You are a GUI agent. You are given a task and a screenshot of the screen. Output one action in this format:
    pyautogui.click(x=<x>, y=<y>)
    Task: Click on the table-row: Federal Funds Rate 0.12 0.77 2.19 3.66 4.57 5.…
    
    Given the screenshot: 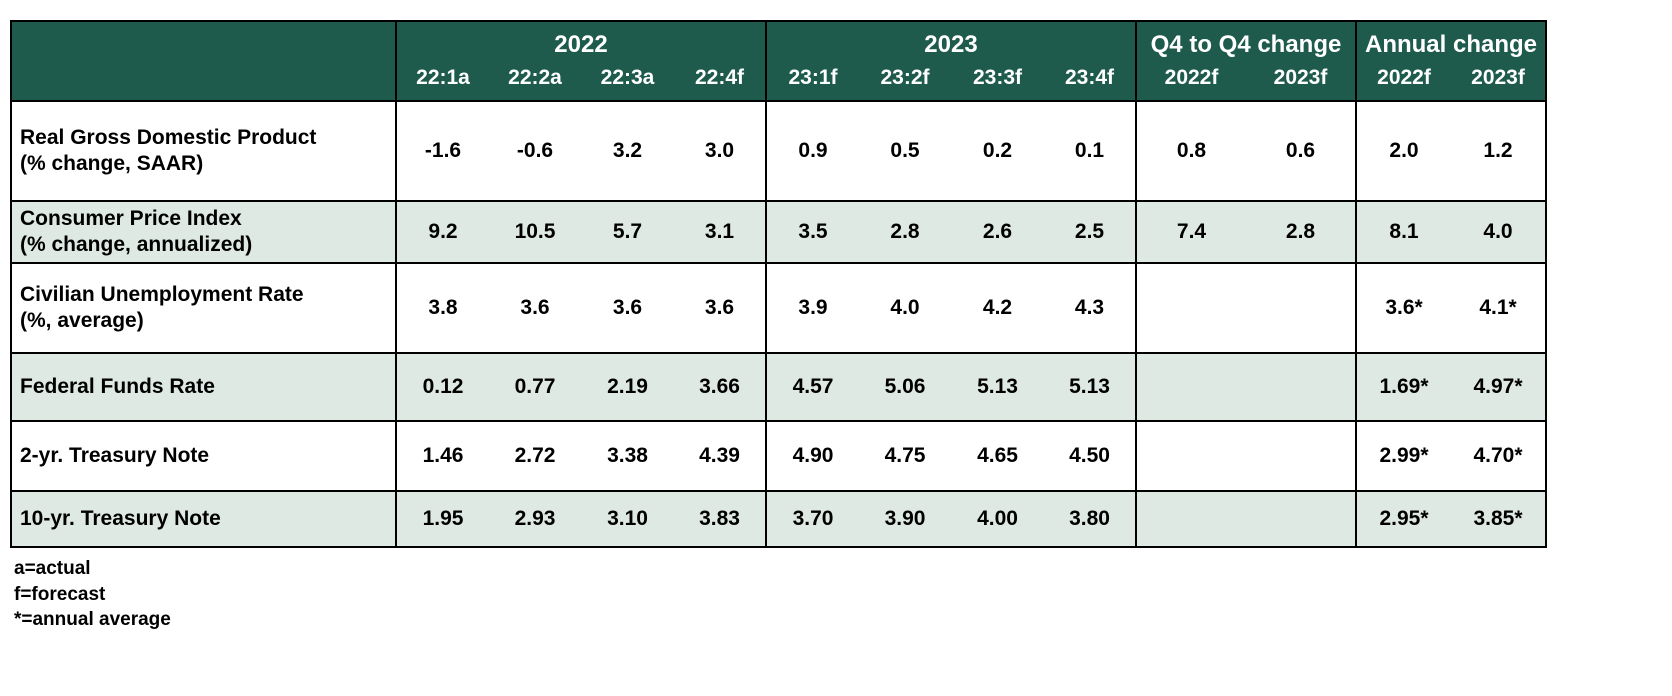 What is the action you would take?
    pyautogui.click(x=778, y=387)
    